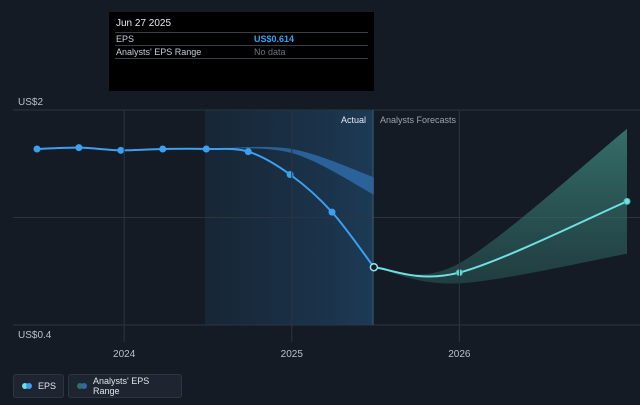 The height and width of the screenshot is (405, 640). I want to click on tooltip-date: Jun 27 2025, so click(144, 23).